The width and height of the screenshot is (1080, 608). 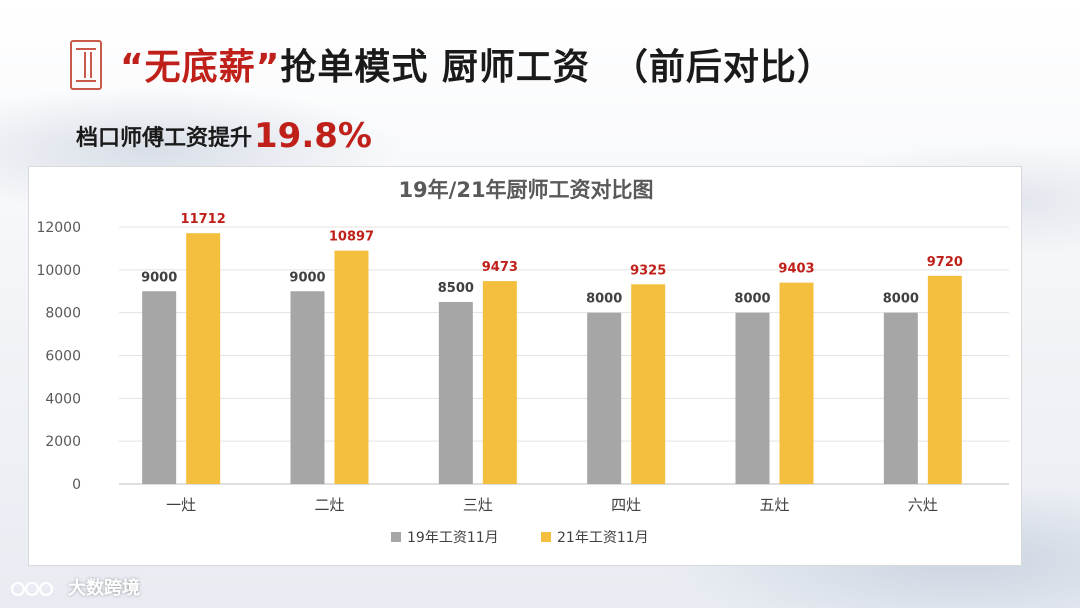 What do you see at coordinates (603, 538) in the screenshot?
I see `legend-label: 21年工资11月` at bounding box center [603, 538].